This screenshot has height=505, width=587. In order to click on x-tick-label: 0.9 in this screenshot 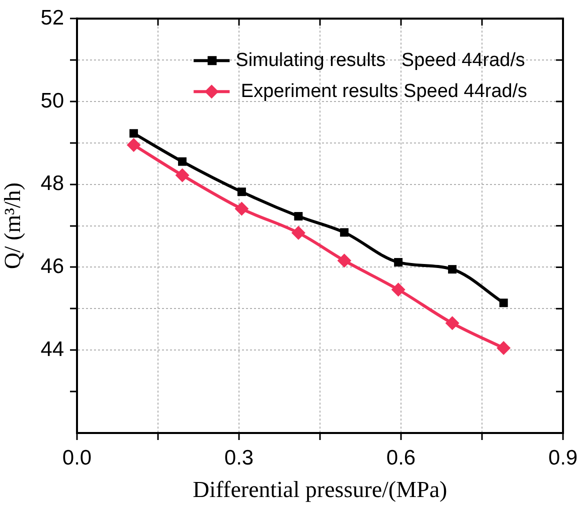, I will do `click(563, 458)`.